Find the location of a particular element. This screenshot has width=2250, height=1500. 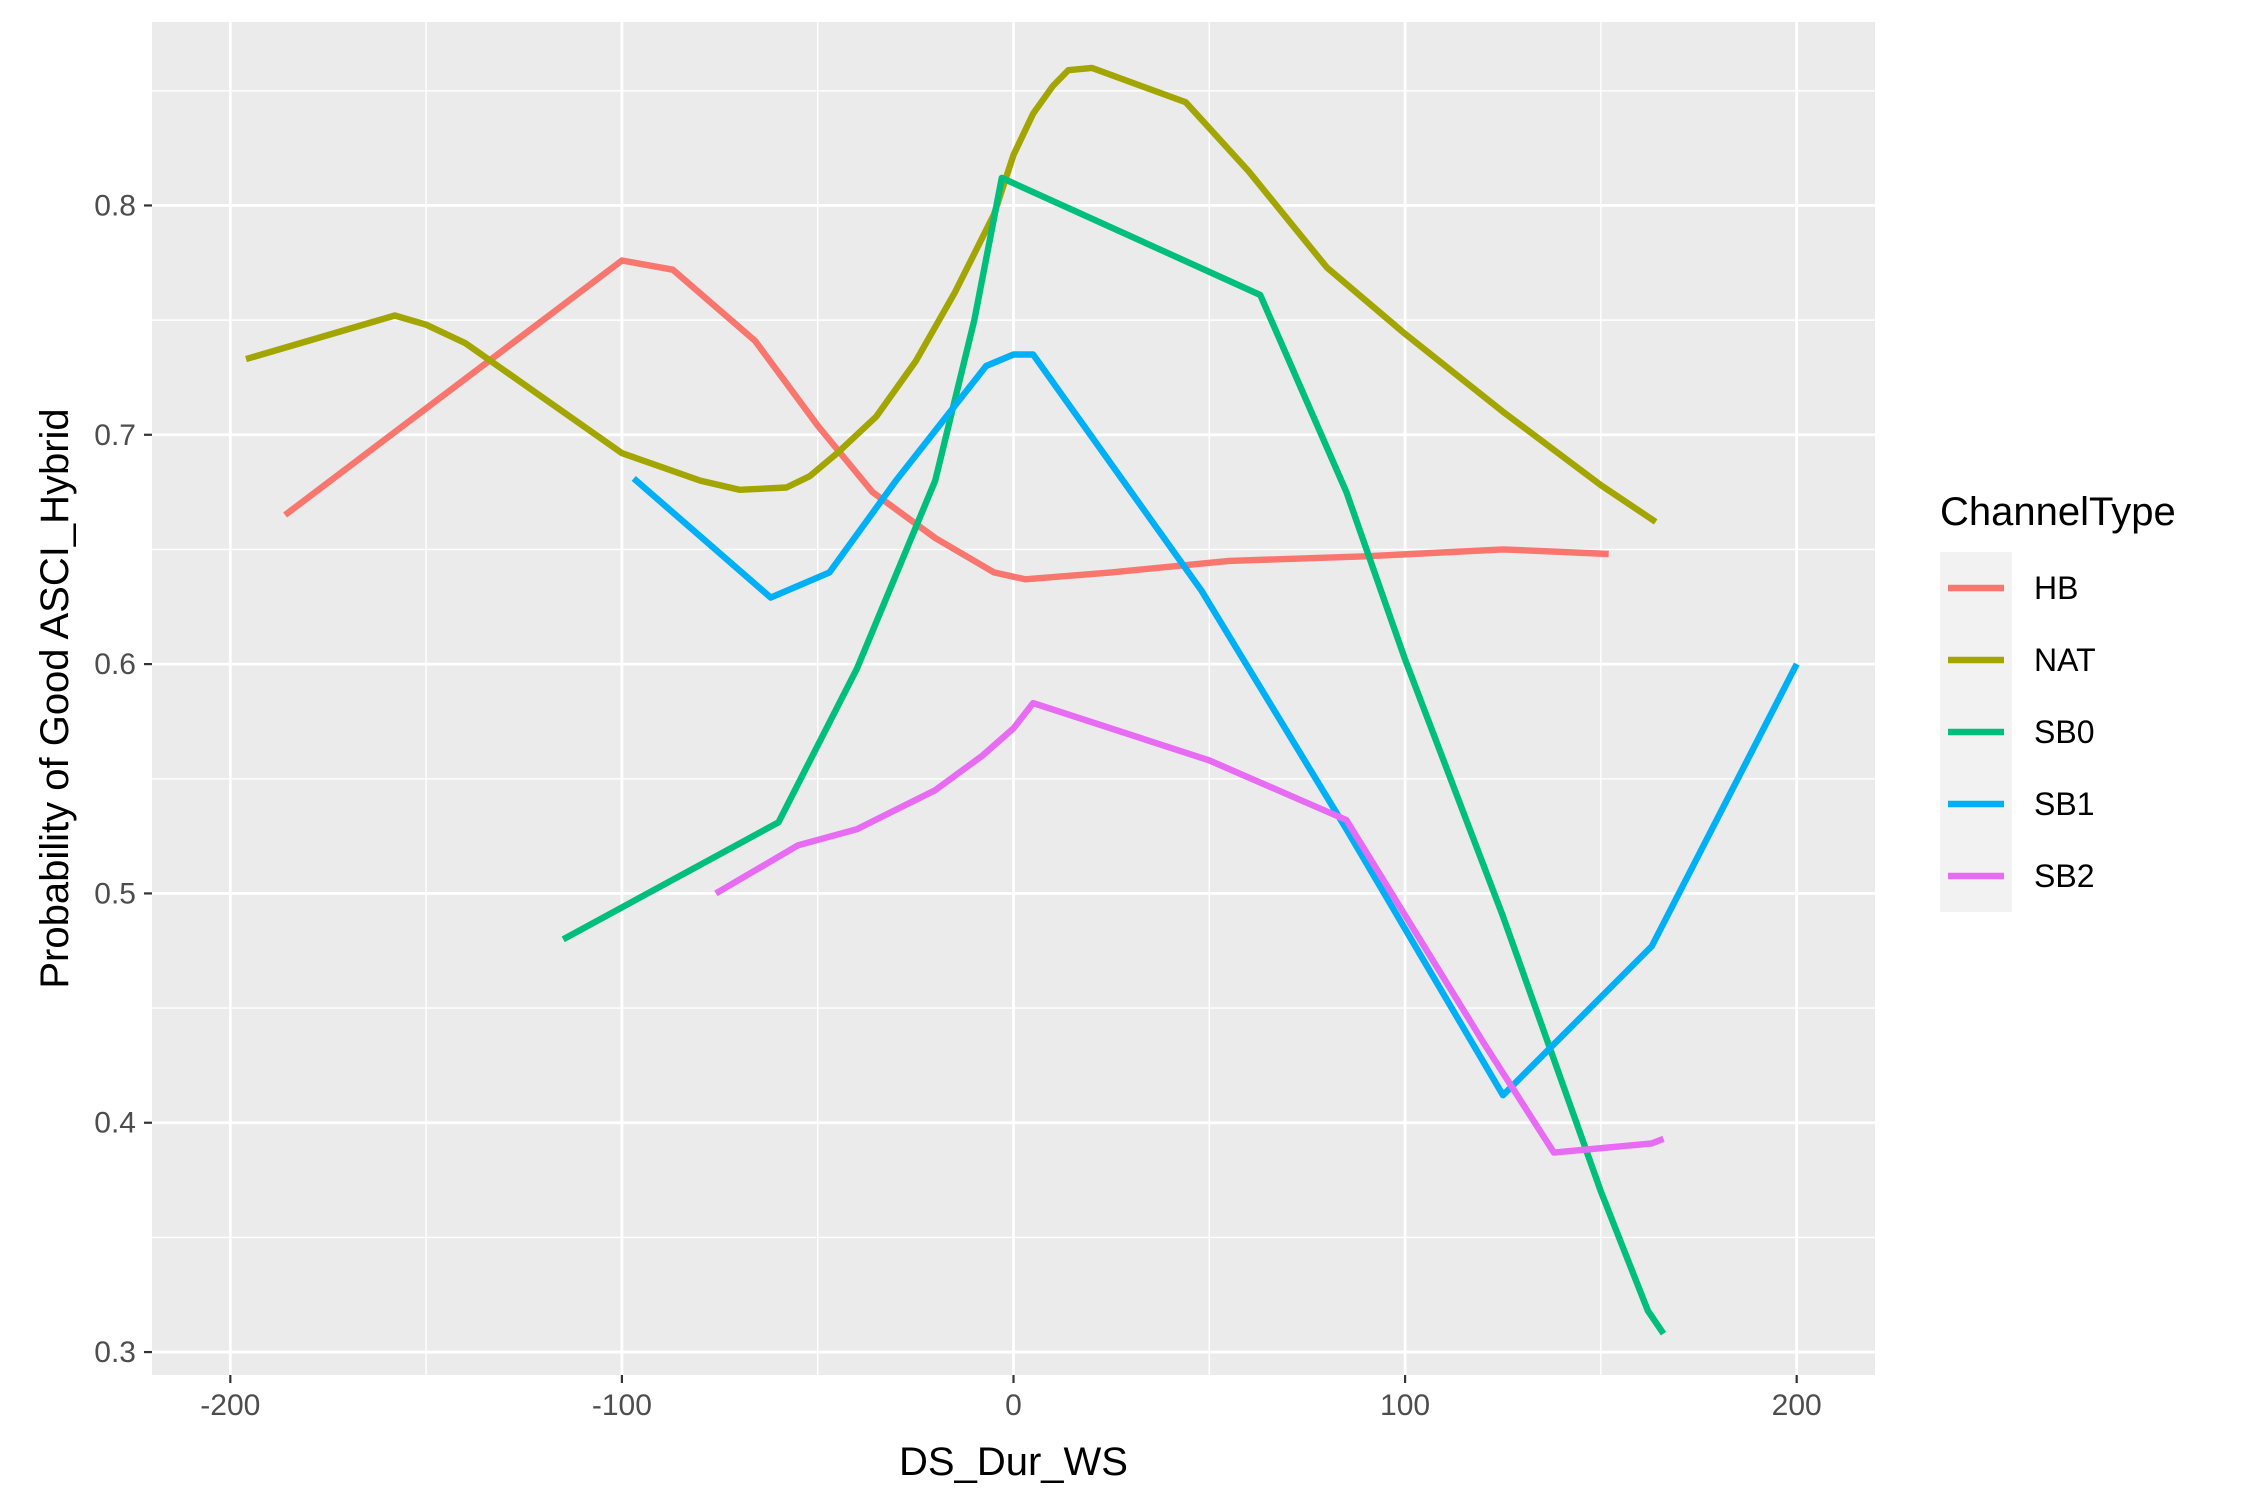

series-line-sb2 is located at coordinates (1189, 927).